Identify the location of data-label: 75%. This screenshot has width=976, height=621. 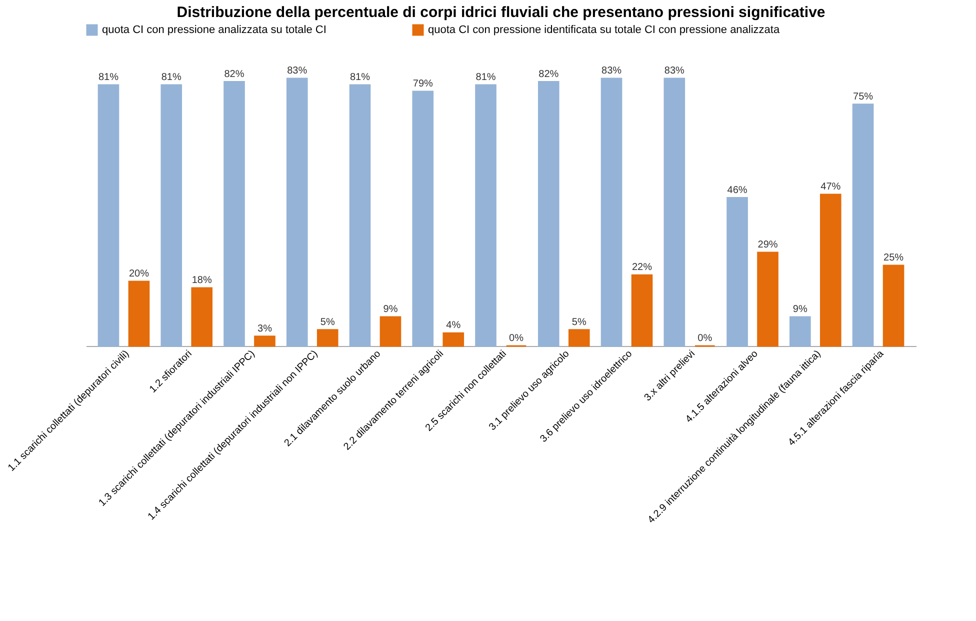
(863, 96).